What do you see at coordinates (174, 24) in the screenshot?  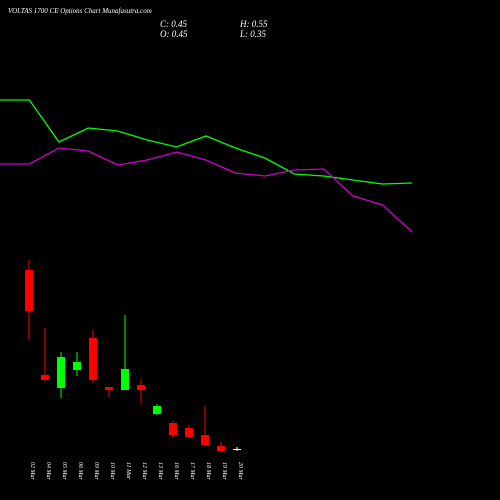 I see `quote-close: C: 0.45` at bounding box center [174, 24].